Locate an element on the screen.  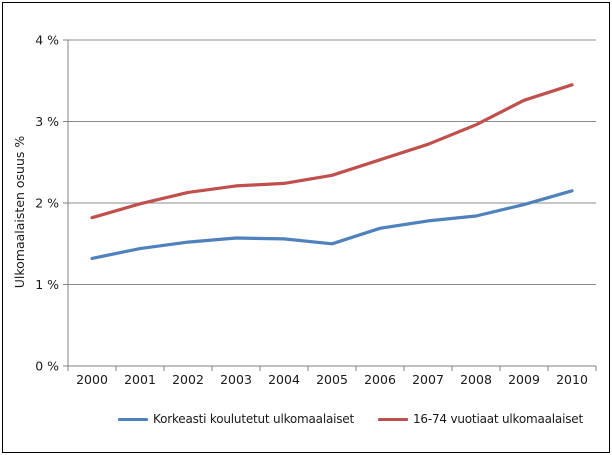
y-tick-labels: 0 % 1 % 2 % 3 % 4 % is located at coordinates (47, 203).